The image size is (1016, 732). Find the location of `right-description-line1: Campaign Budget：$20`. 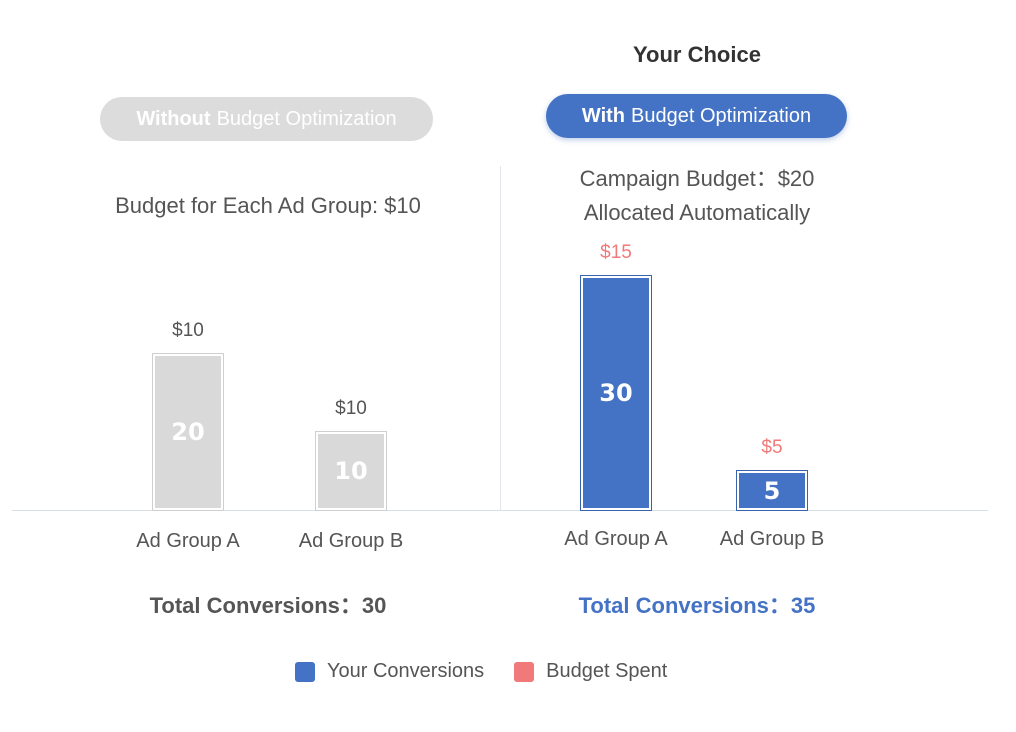

right-description-line1: Campaign Budget：$20 is located at coordinates (697, 178).